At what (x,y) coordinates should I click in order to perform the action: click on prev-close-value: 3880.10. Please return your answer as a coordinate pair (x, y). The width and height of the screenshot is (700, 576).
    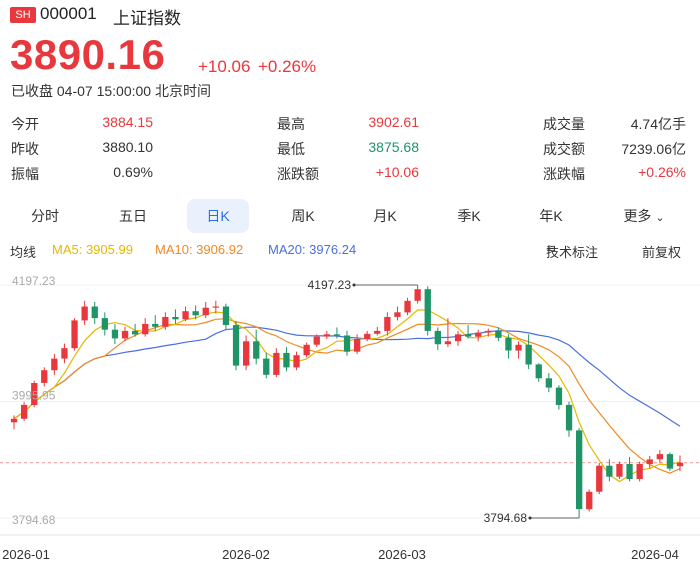
    Looking at the image, I should click on (127, 147).